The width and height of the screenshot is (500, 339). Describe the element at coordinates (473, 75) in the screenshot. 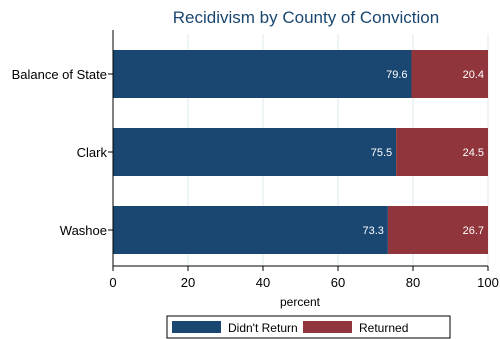

I see `bar-value-label: 20.4` at that location.